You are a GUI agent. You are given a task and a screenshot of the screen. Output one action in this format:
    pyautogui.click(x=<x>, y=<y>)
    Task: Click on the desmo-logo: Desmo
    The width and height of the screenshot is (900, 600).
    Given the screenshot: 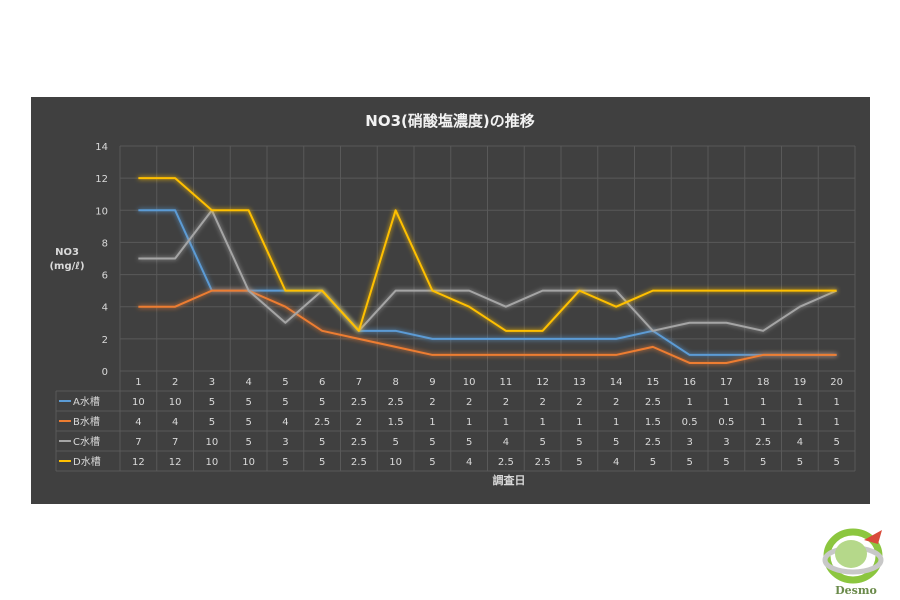 What is the action you would take?
    pyautogui.click(x=853, y=562)
    